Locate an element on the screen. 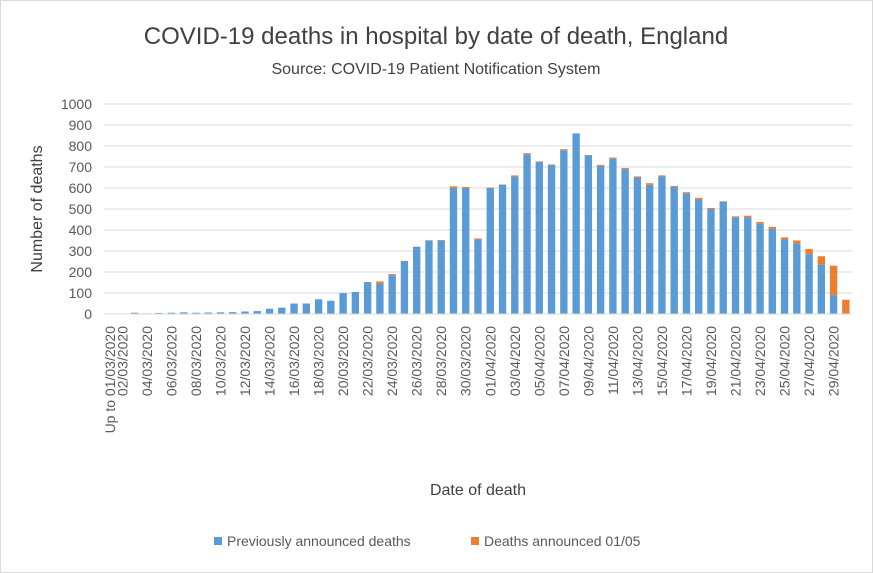 This screenshot has height=573, width=873. x-tick-label: 26/03/2020 is located at coordinates (417, 361).